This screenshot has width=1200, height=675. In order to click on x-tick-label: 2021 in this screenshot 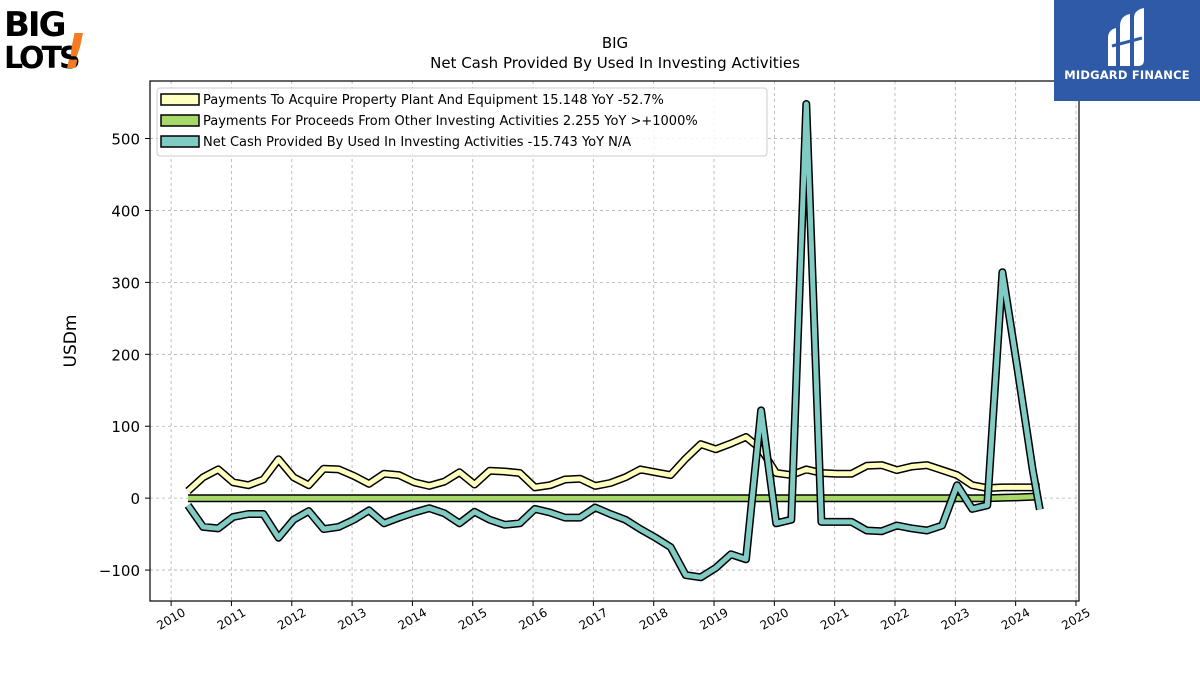, I will do `click(834, 618)`.